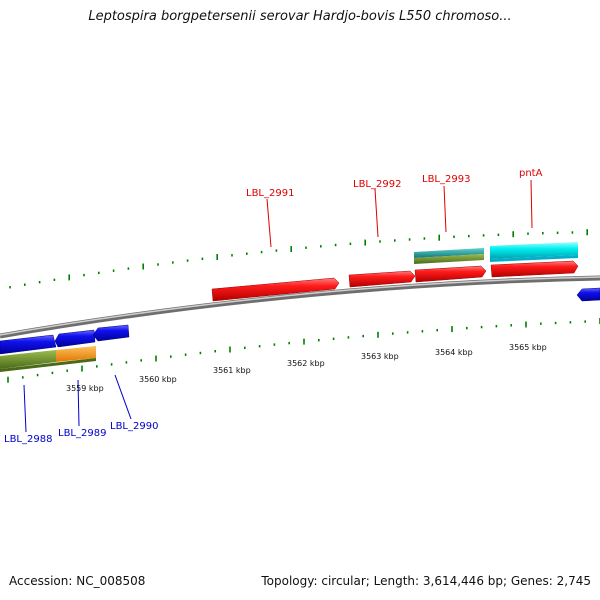  I want to click on scale-label-3565: 3565 kbp, so click(528, 347).